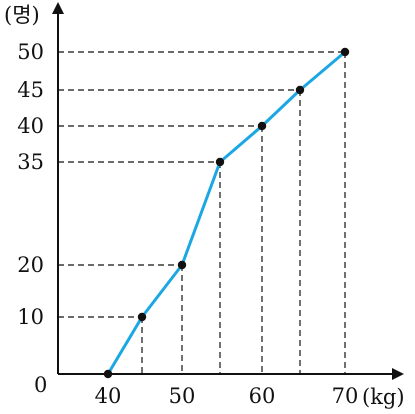  I want to click on y-tick-label: 10, so click(30, 317).